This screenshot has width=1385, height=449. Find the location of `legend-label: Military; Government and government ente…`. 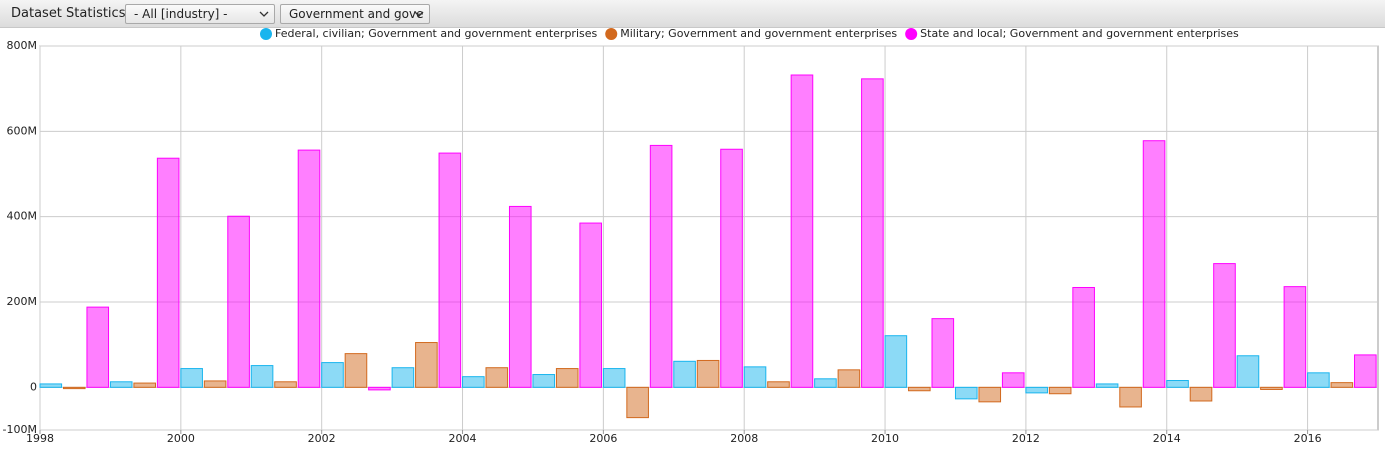

legend-label: Military; Government and government ente… is located at coordinates (758, 33).